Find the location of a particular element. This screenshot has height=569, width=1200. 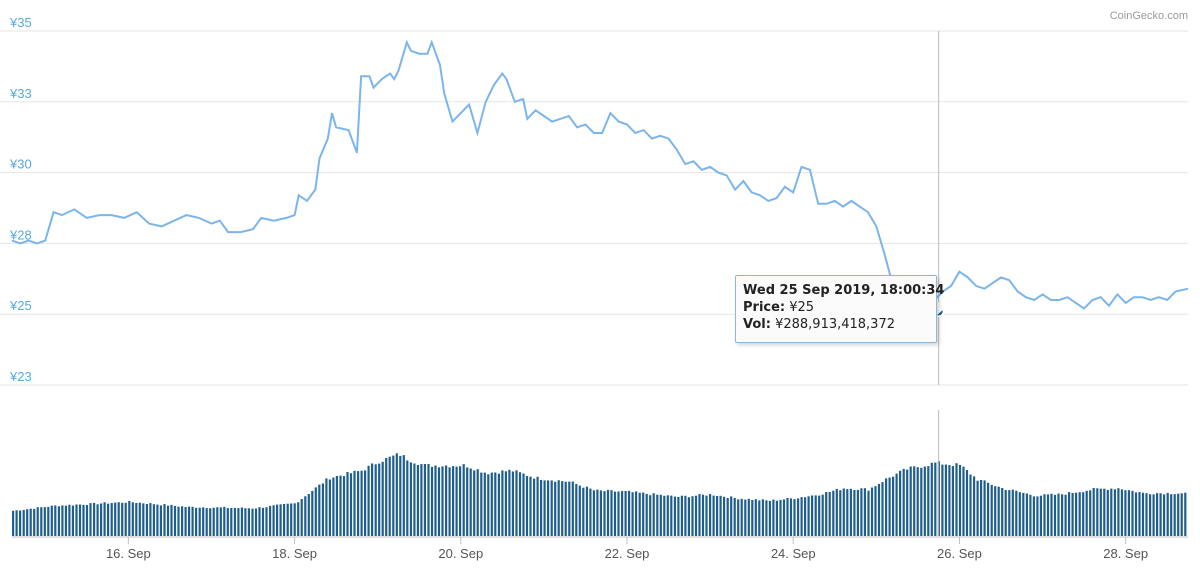

x-tick-label: 20. Sep is located at coordinates (460, 553).